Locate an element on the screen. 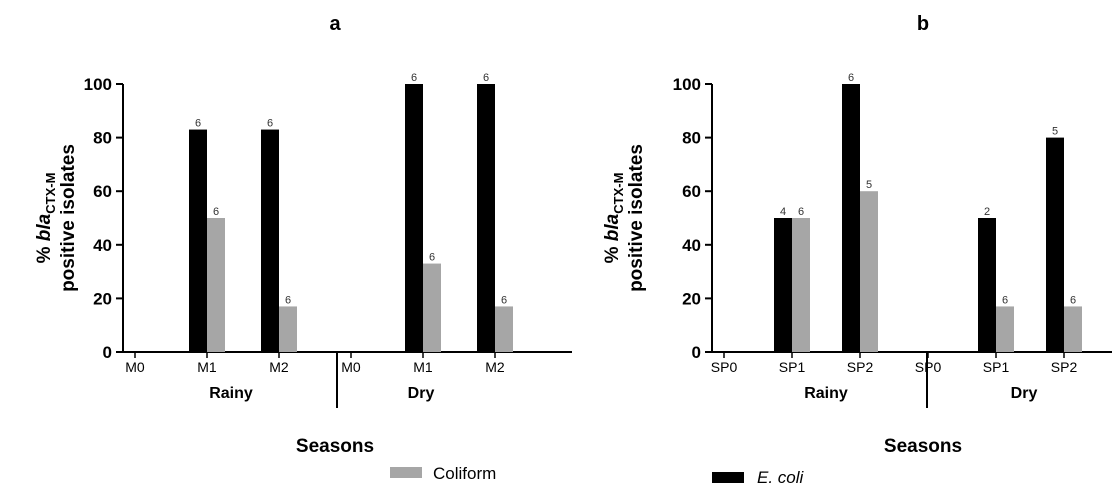  chart-title: b is located at coordinates (923, 24).